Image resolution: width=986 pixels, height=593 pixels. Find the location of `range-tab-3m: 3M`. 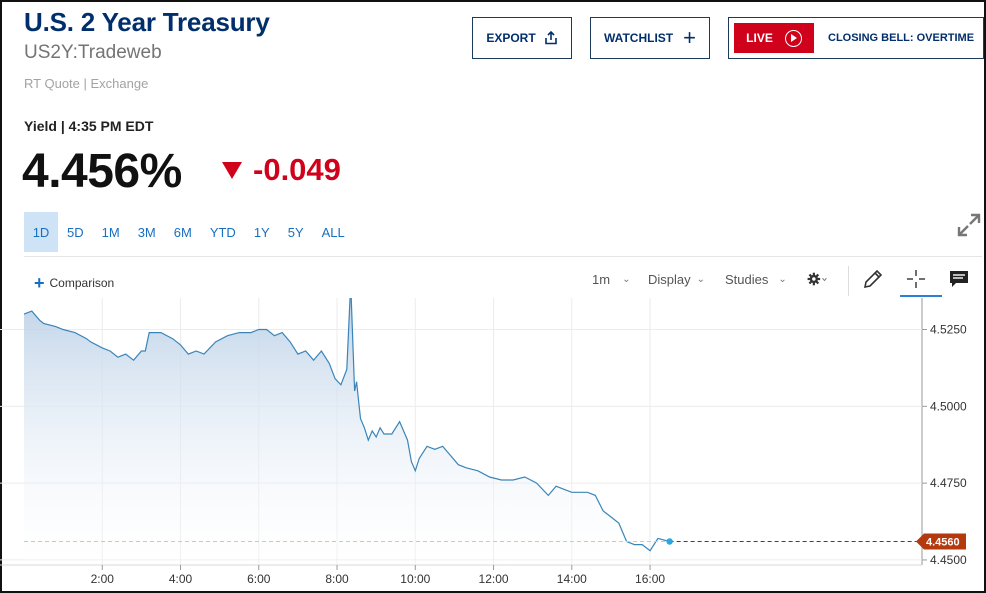

range-tab-3m: 3M is located at coordinates (146, 232).